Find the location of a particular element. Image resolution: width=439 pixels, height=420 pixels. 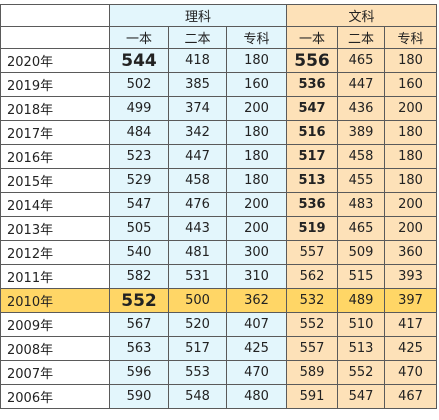

year-cell: 2007年 is located at coordinates (55, 372).